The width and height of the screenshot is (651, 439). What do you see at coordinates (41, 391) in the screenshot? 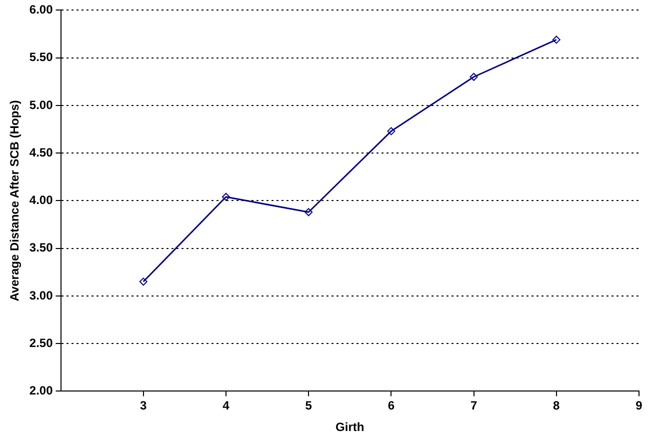
I see `y-tick-label: 2.00` at bounding box center [41, 391].